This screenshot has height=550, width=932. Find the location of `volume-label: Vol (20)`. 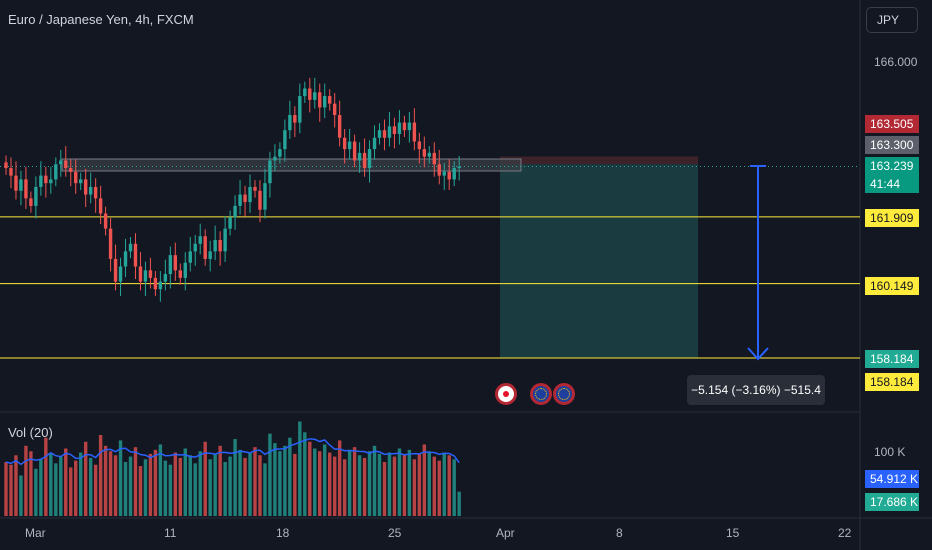

volume-label: Vol (20) is located at coordinates (30, 432).